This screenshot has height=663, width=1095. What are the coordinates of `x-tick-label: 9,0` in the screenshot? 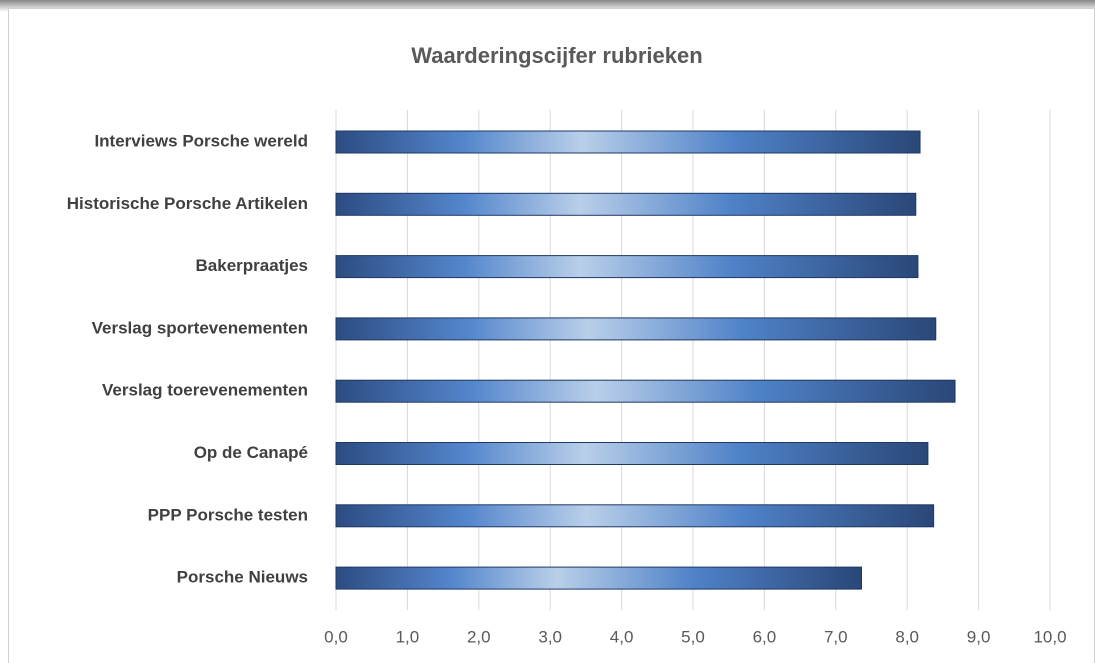 It's located at (979, 636).